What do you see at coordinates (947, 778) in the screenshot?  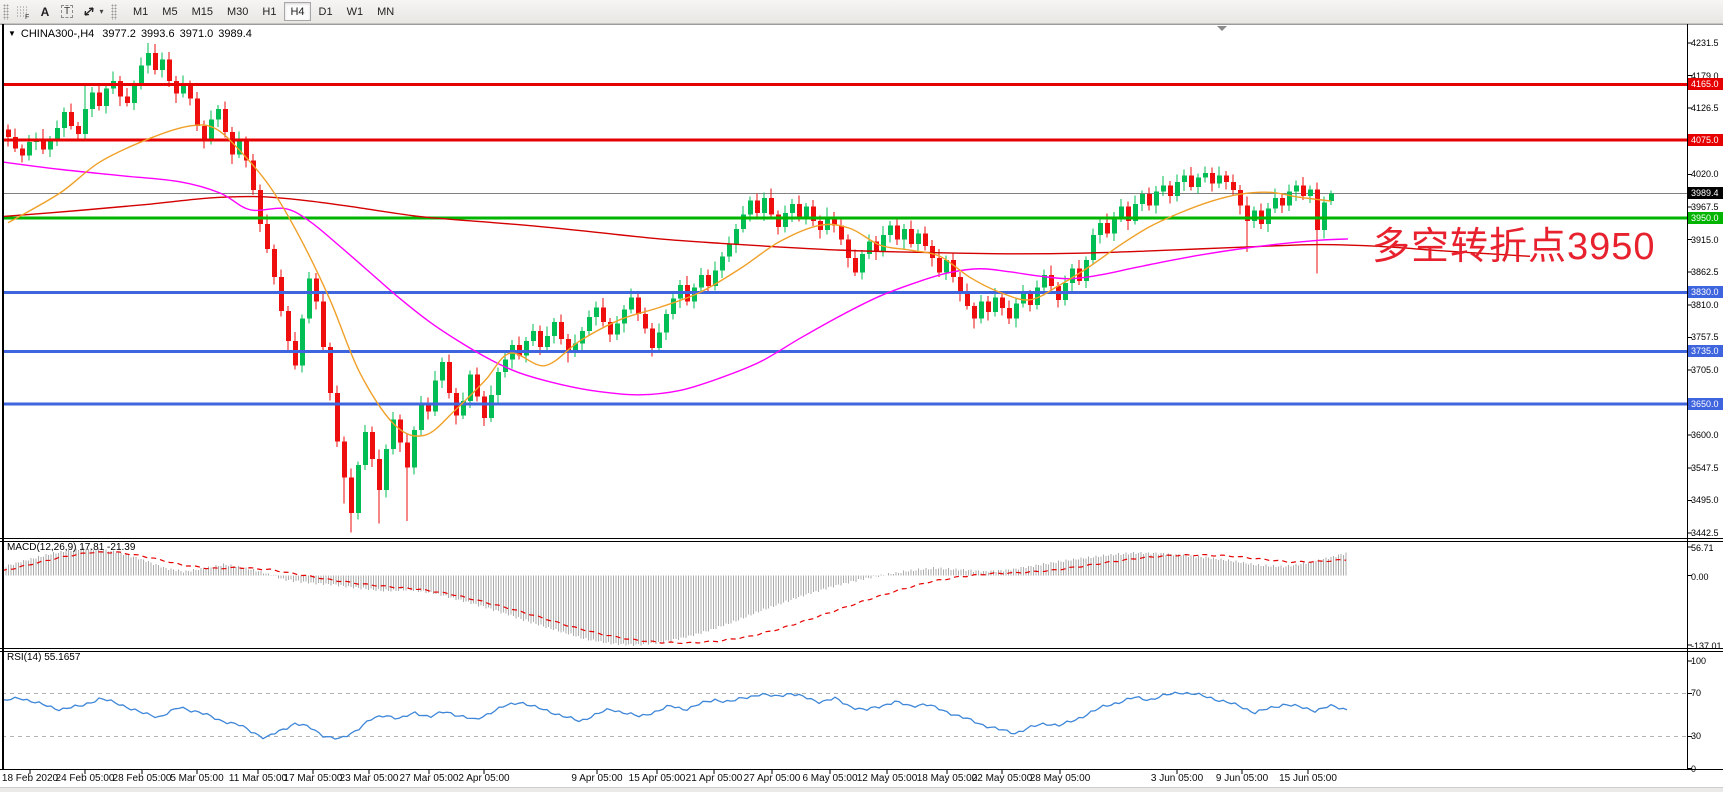 I see `date-tick-label: 18 May 05:00` at bounding box center [947, 778].